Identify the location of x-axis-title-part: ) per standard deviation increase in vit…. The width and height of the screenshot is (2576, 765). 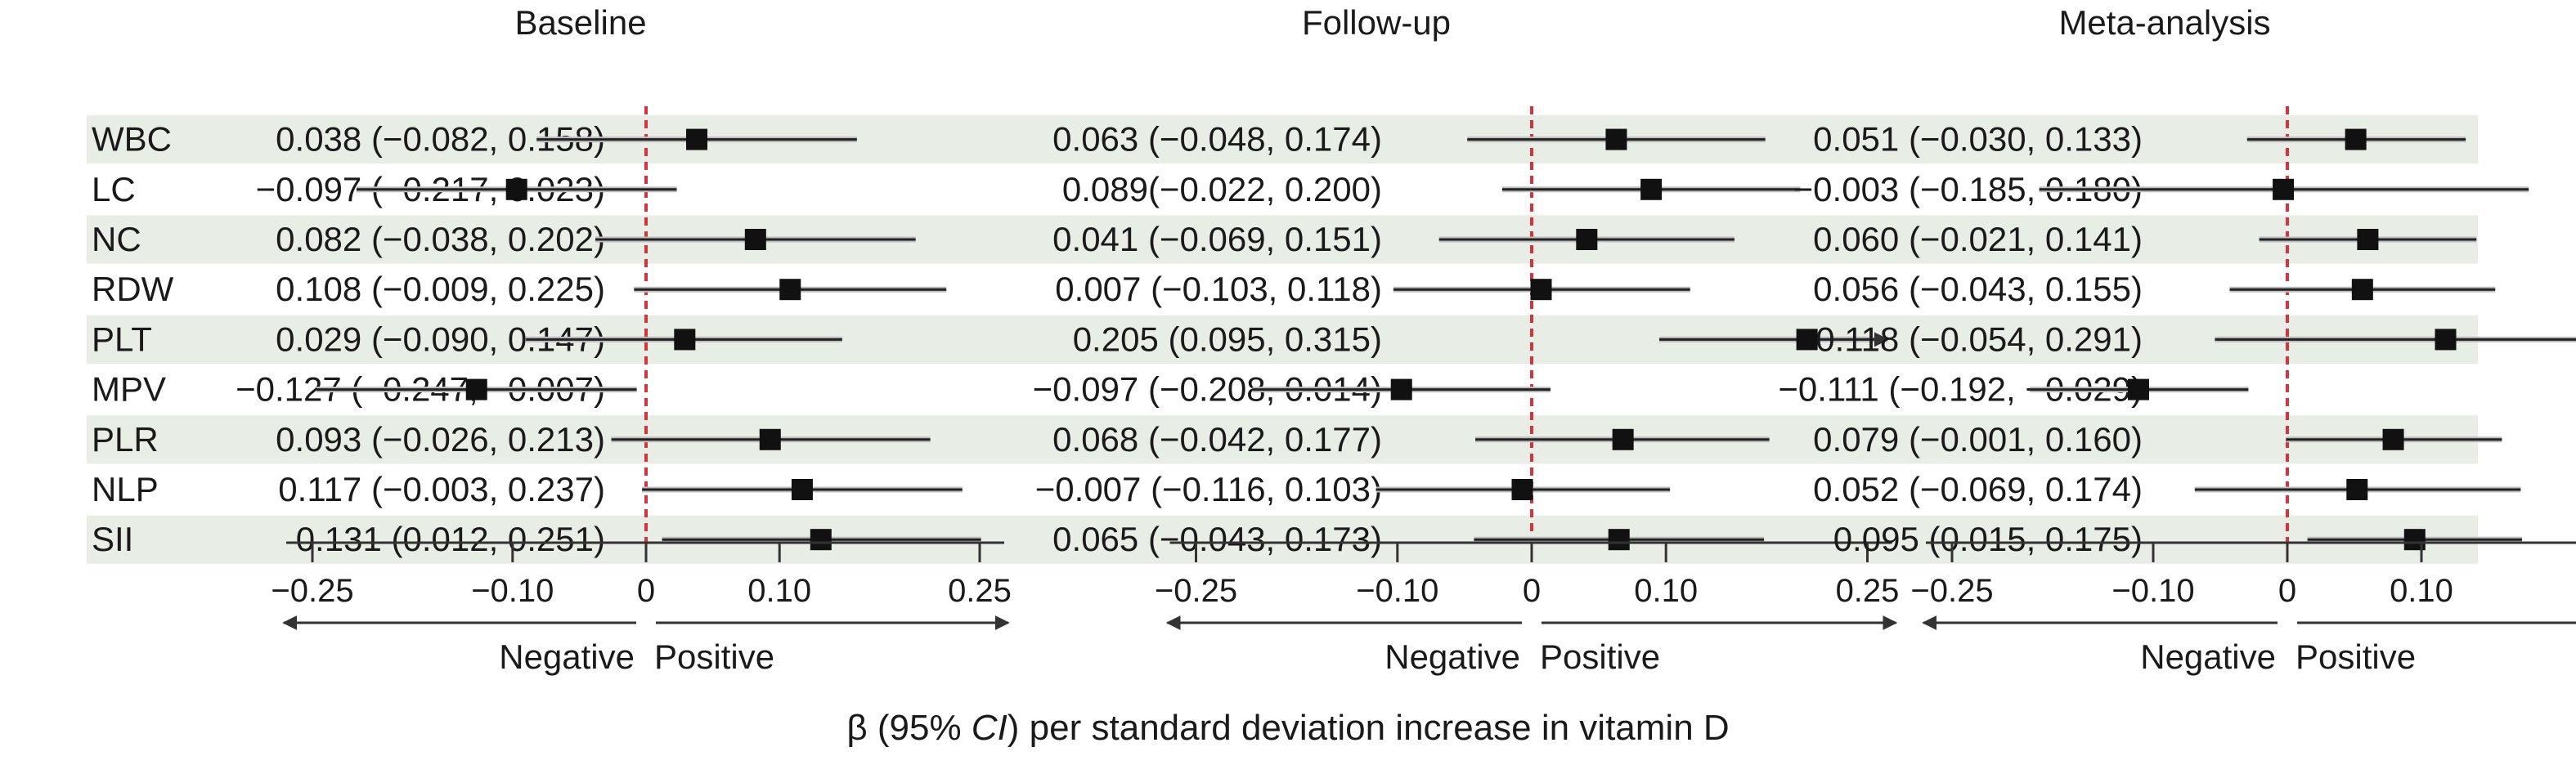
(1369, 728).